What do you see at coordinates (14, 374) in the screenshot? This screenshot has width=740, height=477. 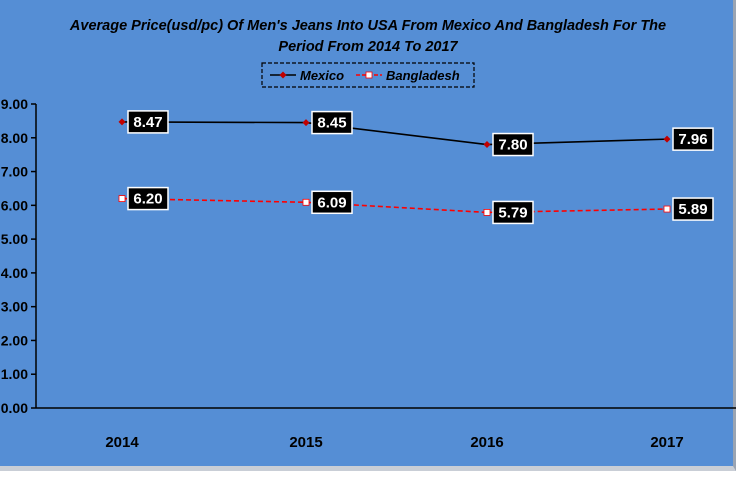 I see `y-tick-label: 1.00` at bounding box center [14, 374].